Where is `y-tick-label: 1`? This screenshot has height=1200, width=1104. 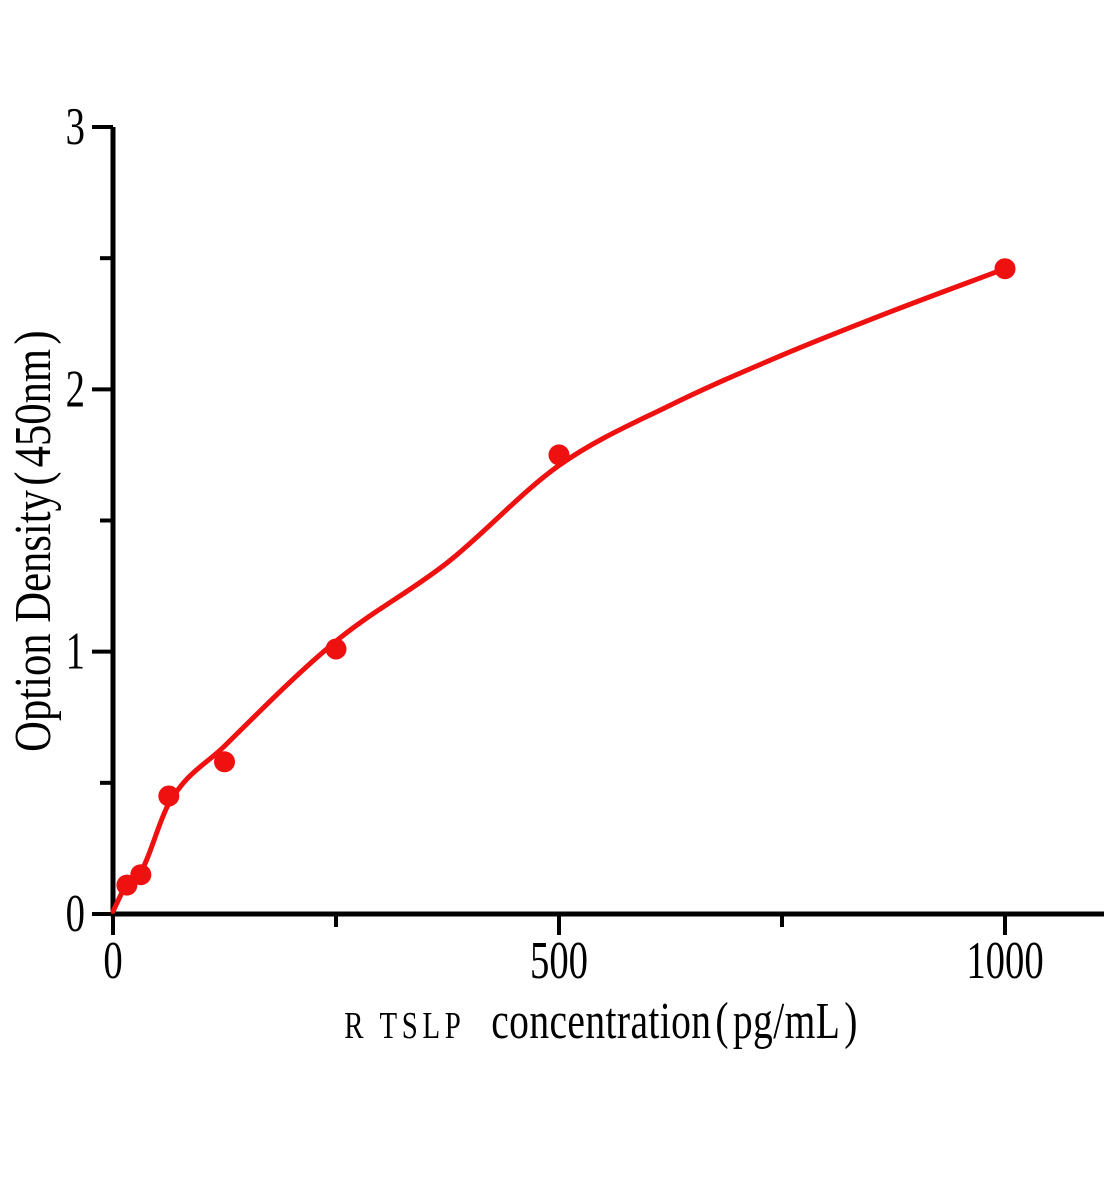 y-tick-label: 1 is located at coordinates (75, 652).